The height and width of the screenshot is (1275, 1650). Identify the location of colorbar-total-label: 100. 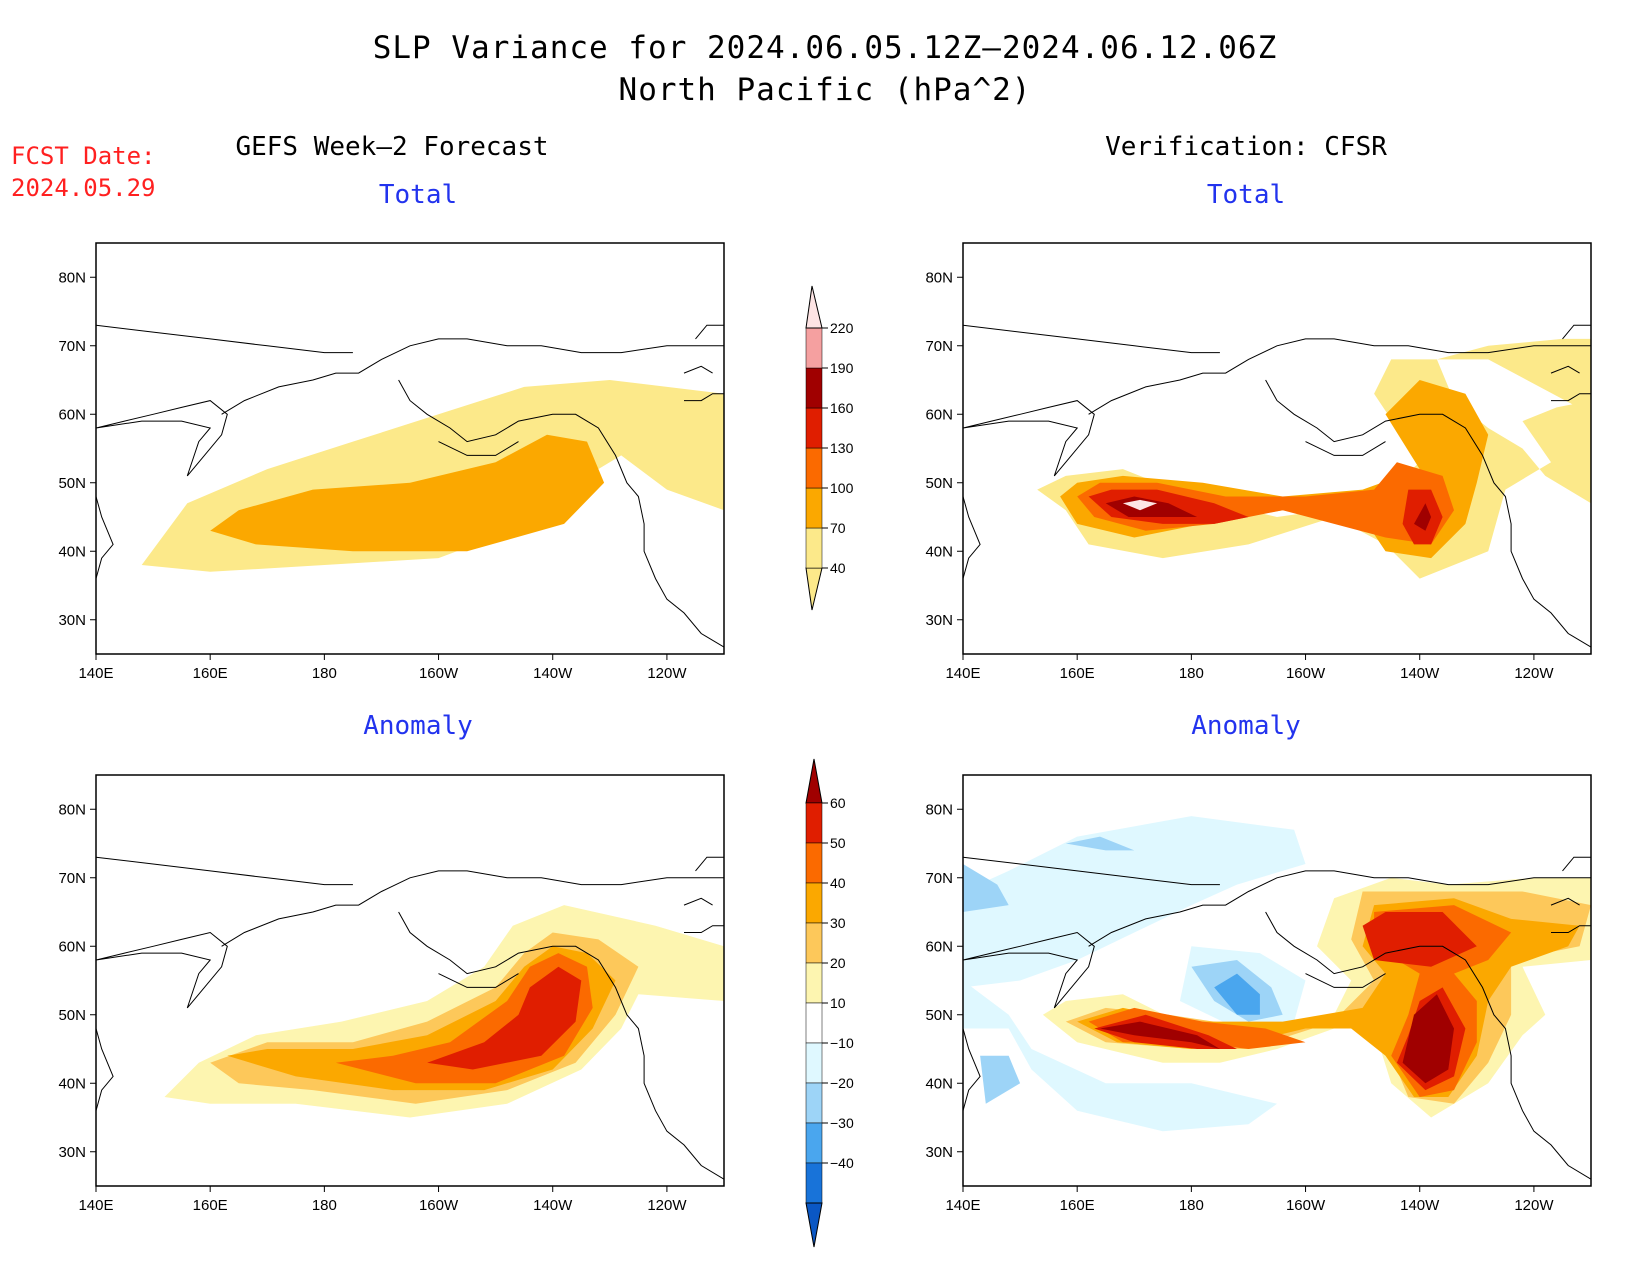
(842, 488).